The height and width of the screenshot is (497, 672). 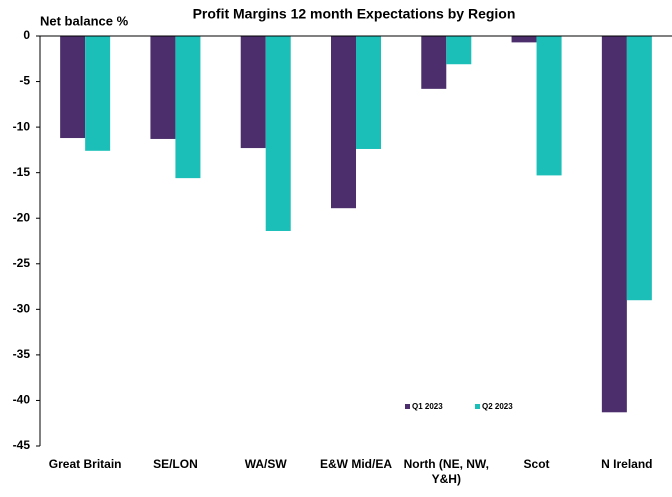 I want to click on legend-label: Q2 2023, so click(x=497, y=406).